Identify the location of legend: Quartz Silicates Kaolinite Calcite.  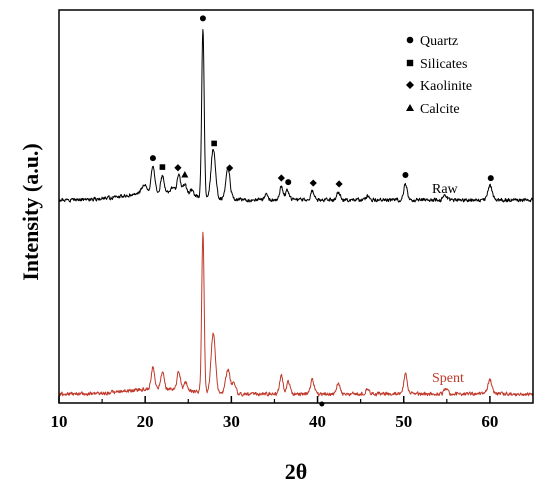
(439, 75).